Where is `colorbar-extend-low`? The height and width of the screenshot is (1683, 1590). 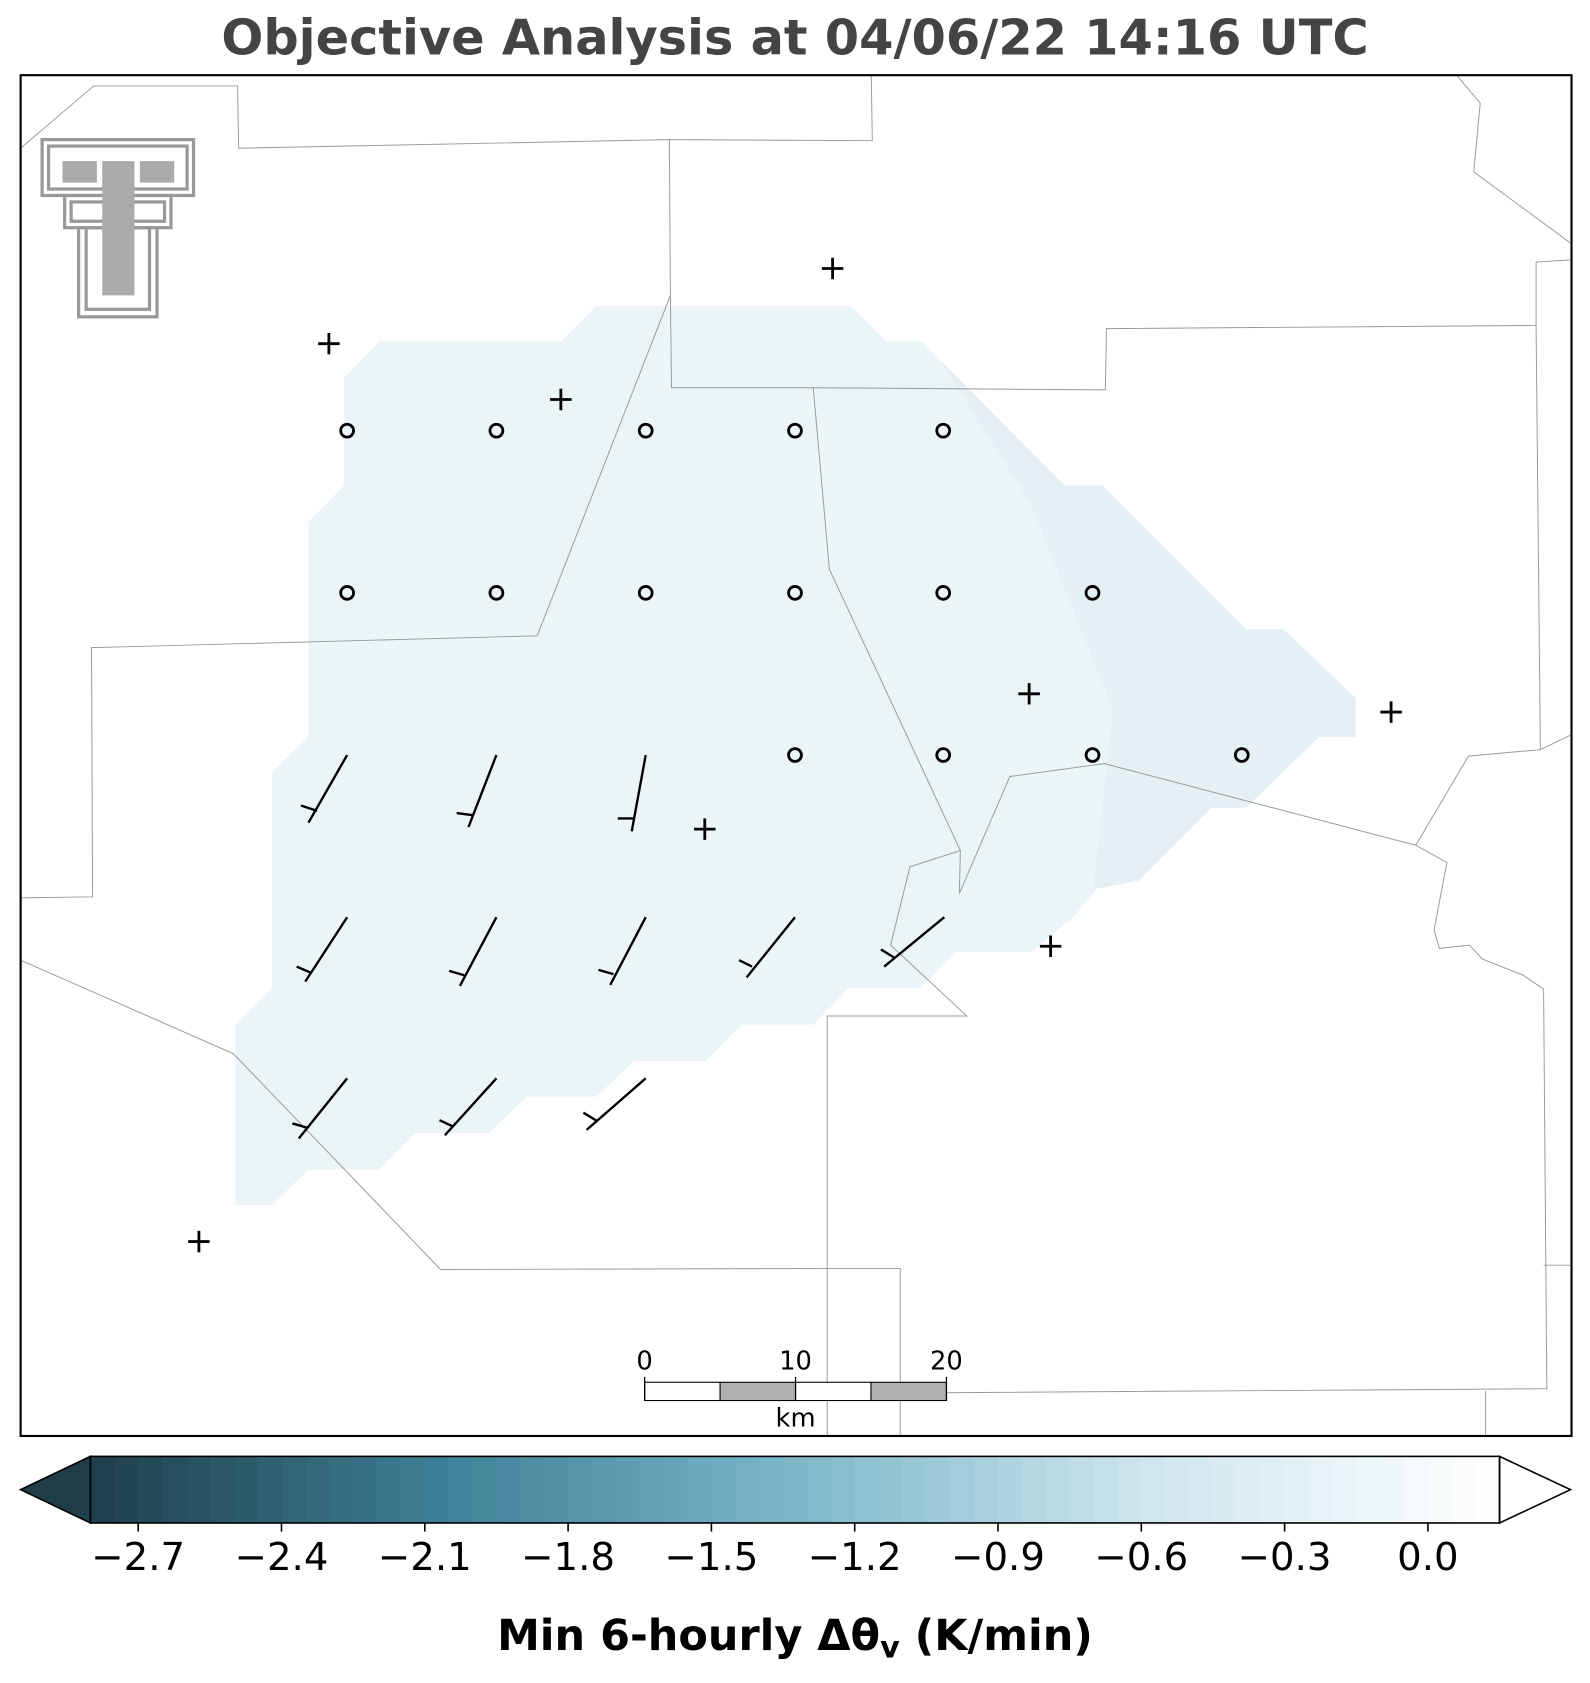
colorbar-extend-low is located at coordinates (55, 1490).